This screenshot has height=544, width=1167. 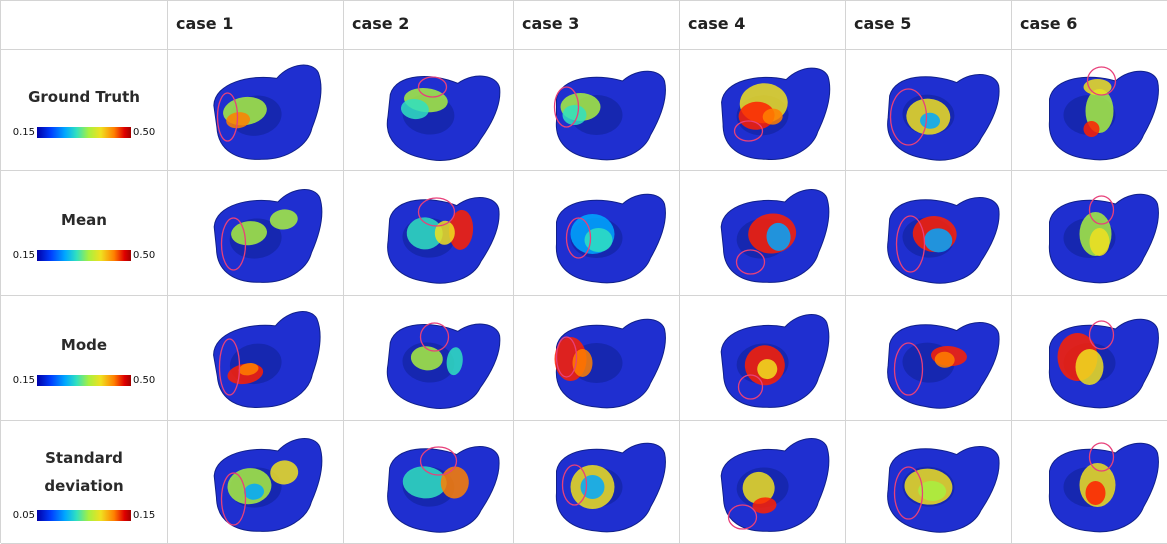 I want to click on row-label-standard-deviation: Standard deviation 0.05 0.15, so click(x=84, y=482).